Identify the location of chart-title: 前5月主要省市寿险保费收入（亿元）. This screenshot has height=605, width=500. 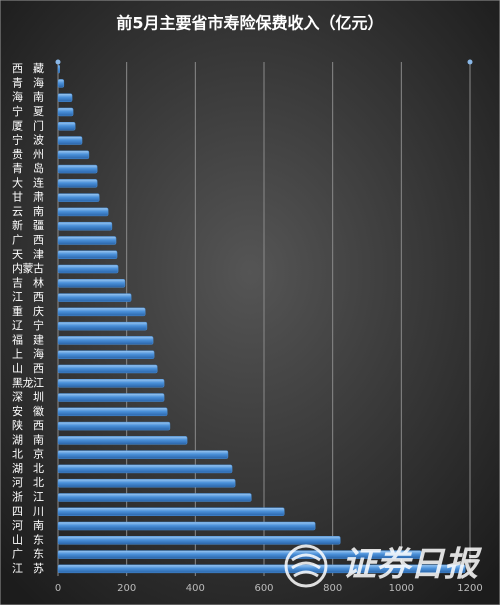
(249, 23).